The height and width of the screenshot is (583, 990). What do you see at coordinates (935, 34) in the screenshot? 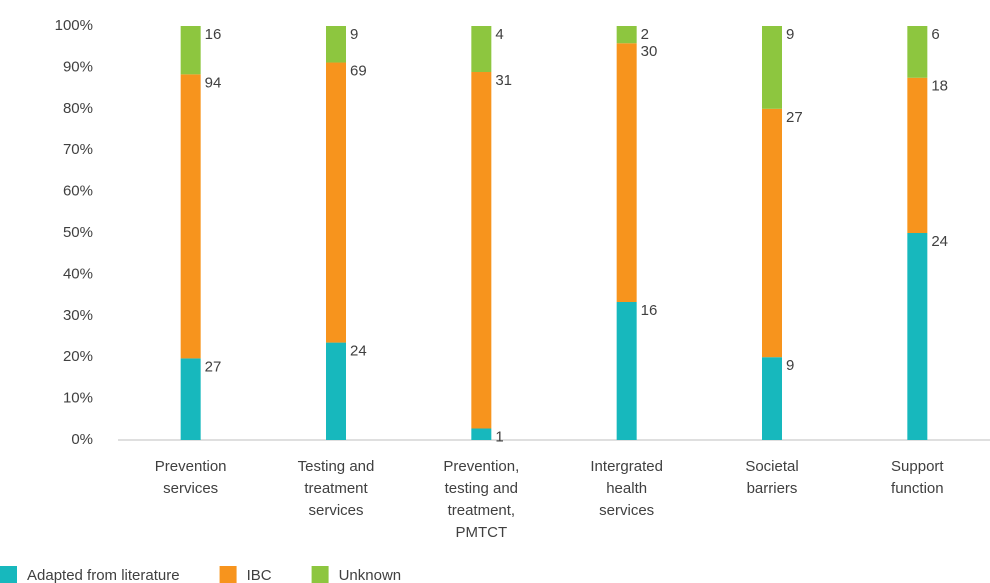
I see `data-label: 6` at bounding box center [935, 34].